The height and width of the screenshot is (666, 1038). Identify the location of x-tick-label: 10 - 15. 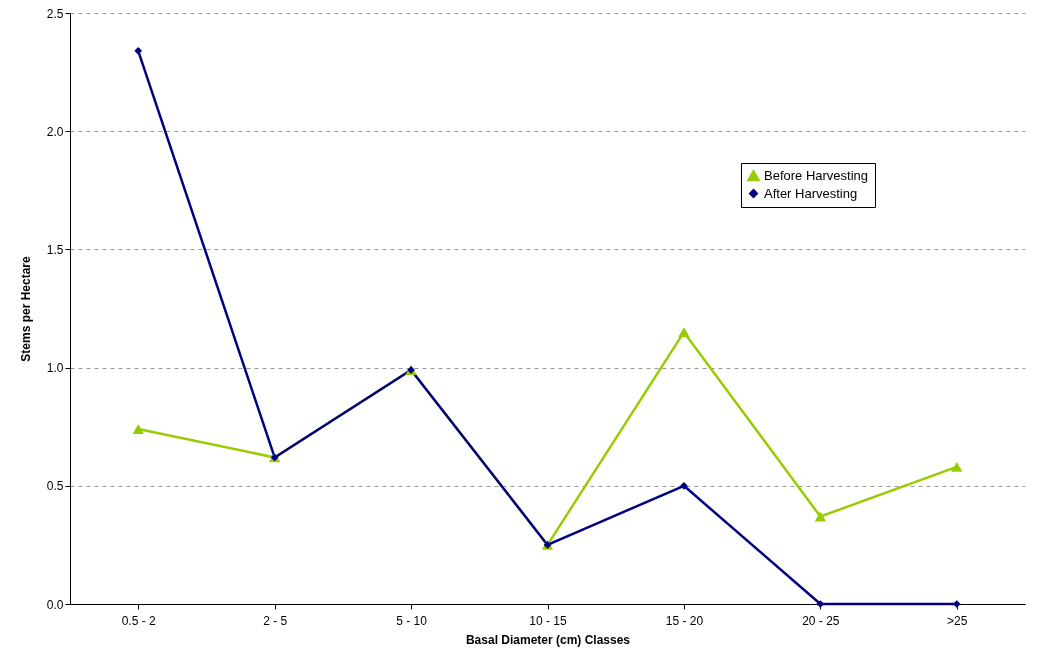
(548, 620).